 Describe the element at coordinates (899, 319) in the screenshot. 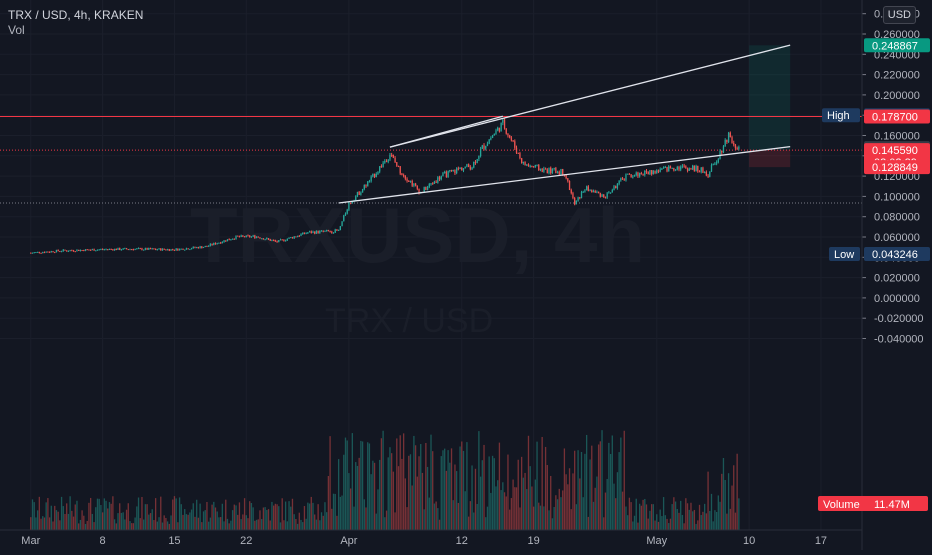

I see `y-tick-label: -0.020000` at that location.